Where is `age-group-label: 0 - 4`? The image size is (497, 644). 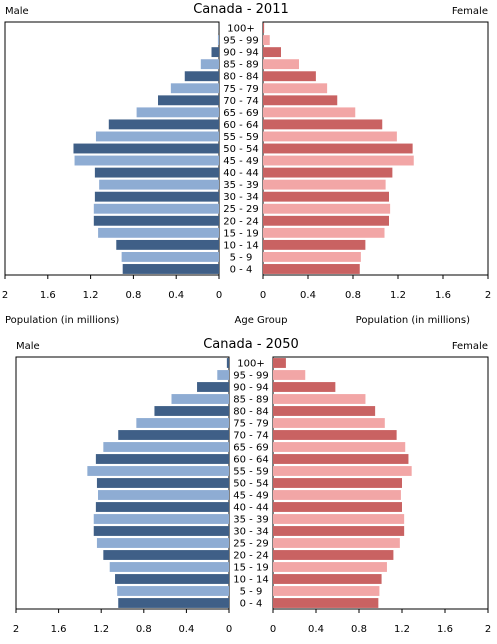
age-group-label: 0 - 4 is located at coordinates (241, 269).